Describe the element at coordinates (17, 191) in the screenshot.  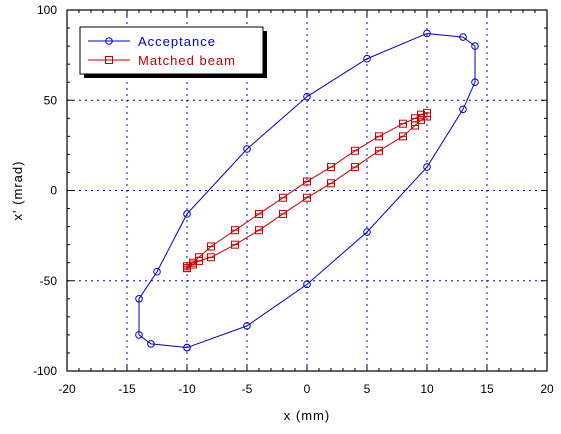
I see `y-axis-label: x' (mrad)` at that location.